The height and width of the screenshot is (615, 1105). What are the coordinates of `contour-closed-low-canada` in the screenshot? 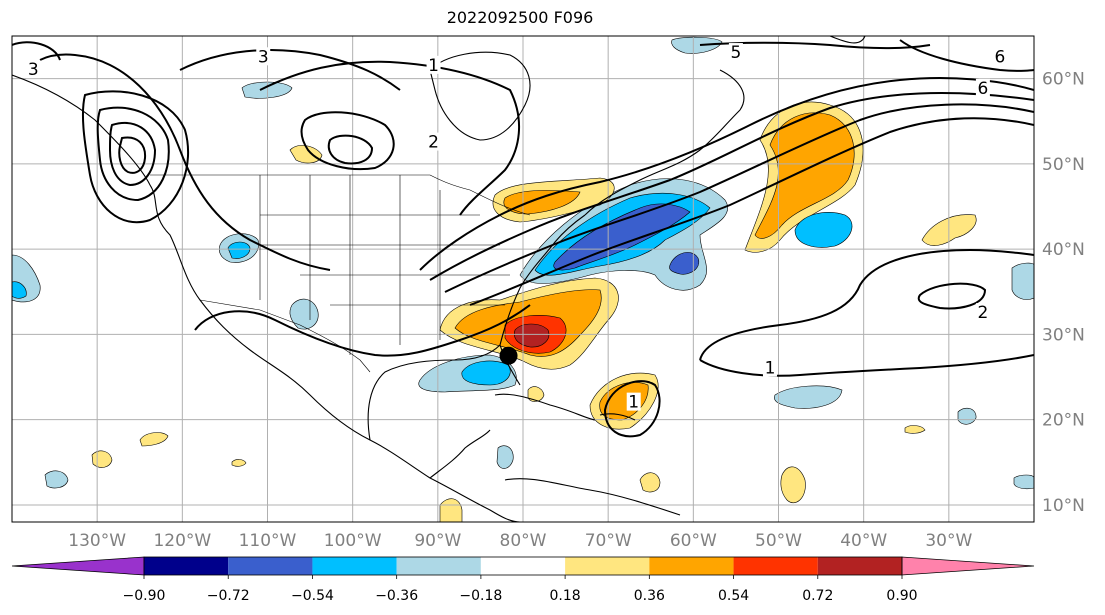 It's located at (347, 141).